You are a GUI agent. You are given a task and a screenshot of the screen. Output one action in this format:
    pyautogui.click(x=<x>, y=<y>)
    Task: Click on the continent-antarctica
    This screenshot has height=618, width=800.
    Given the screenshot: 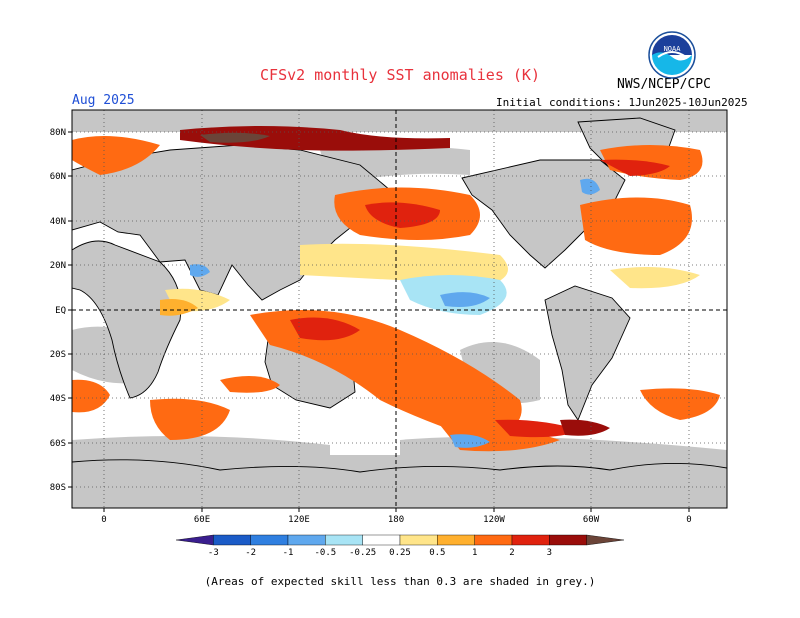 What is the action you would take?
    pyautogui.click(x=399, y=483)
    